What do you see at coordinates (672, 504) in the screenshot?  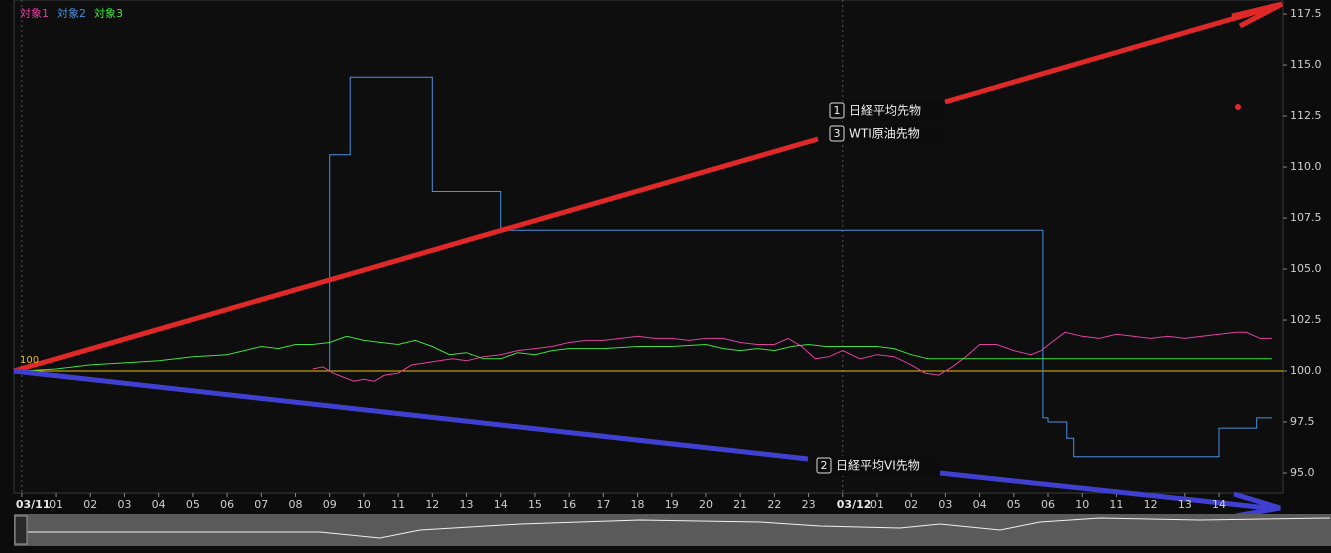 I see `x-tick-label: 19` at bounding box center [672, 504].